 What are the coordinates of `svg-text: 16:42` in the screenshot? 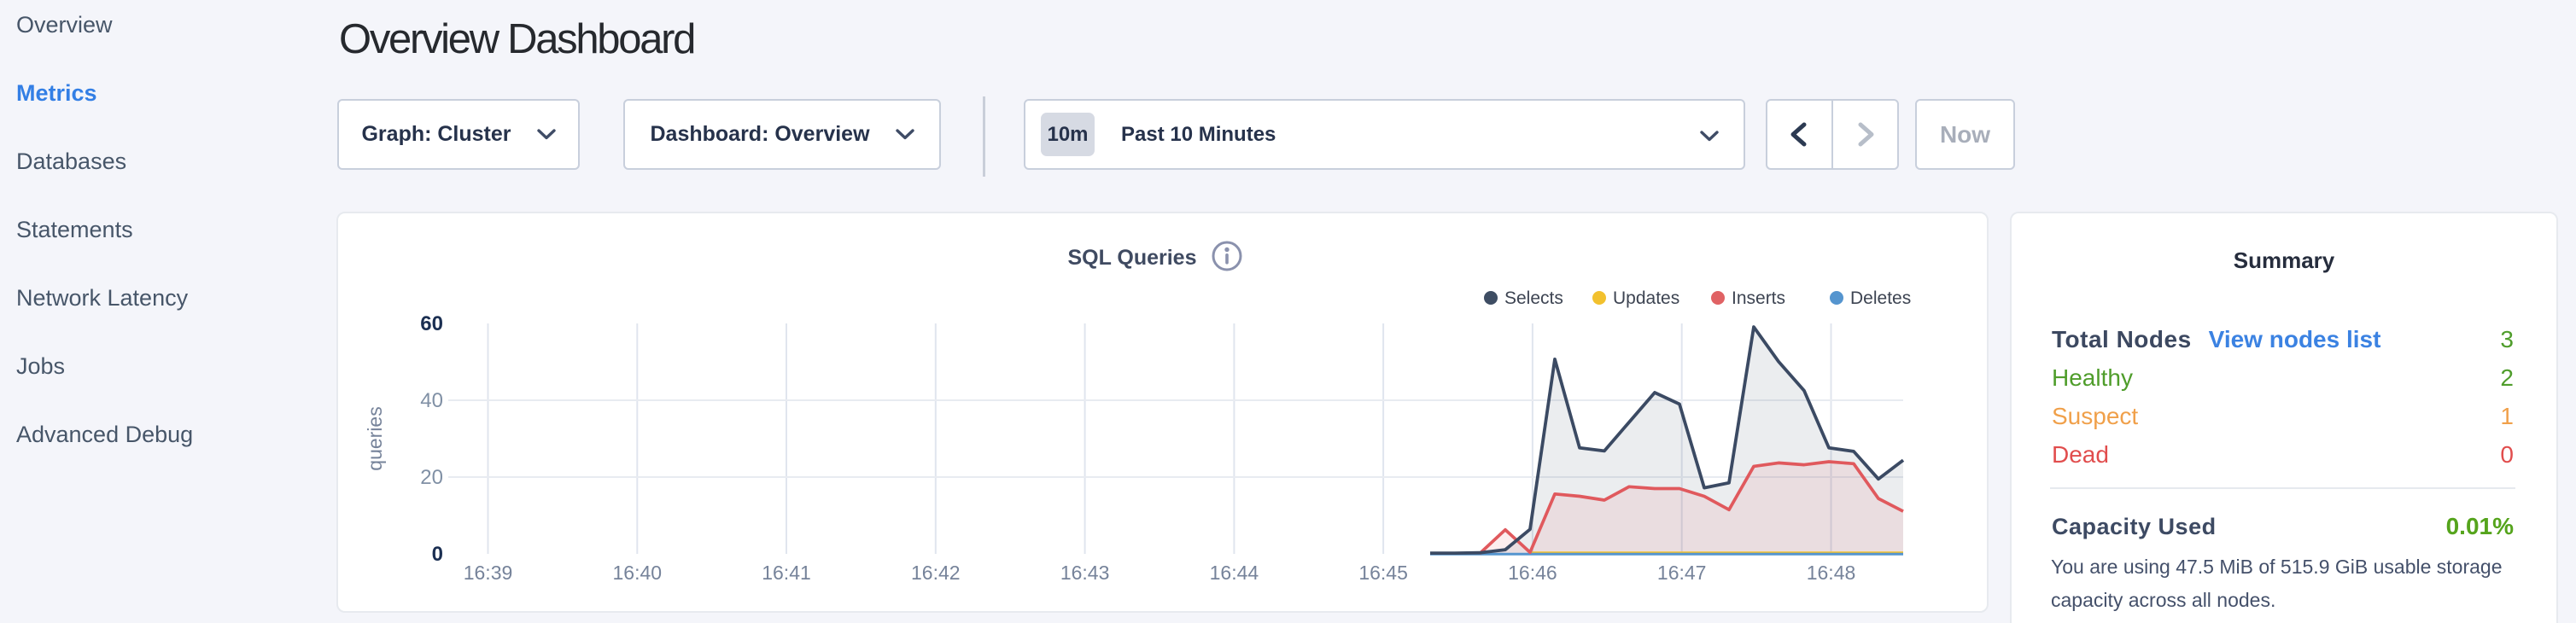 It's located at (936, 573).